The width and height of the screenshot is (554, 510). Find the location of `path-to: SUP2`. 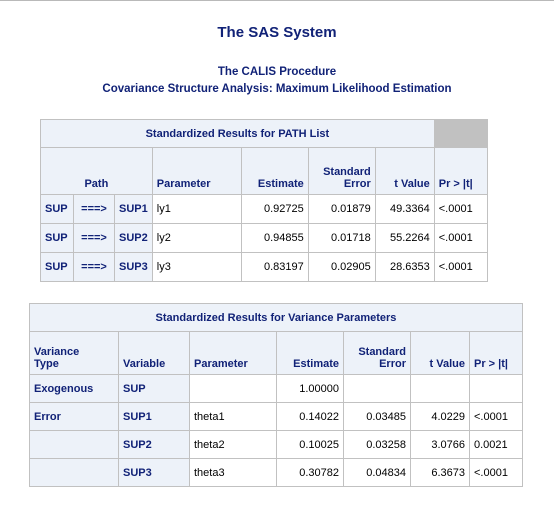

path-to: SUP2 is located at coordinates (133, 238).